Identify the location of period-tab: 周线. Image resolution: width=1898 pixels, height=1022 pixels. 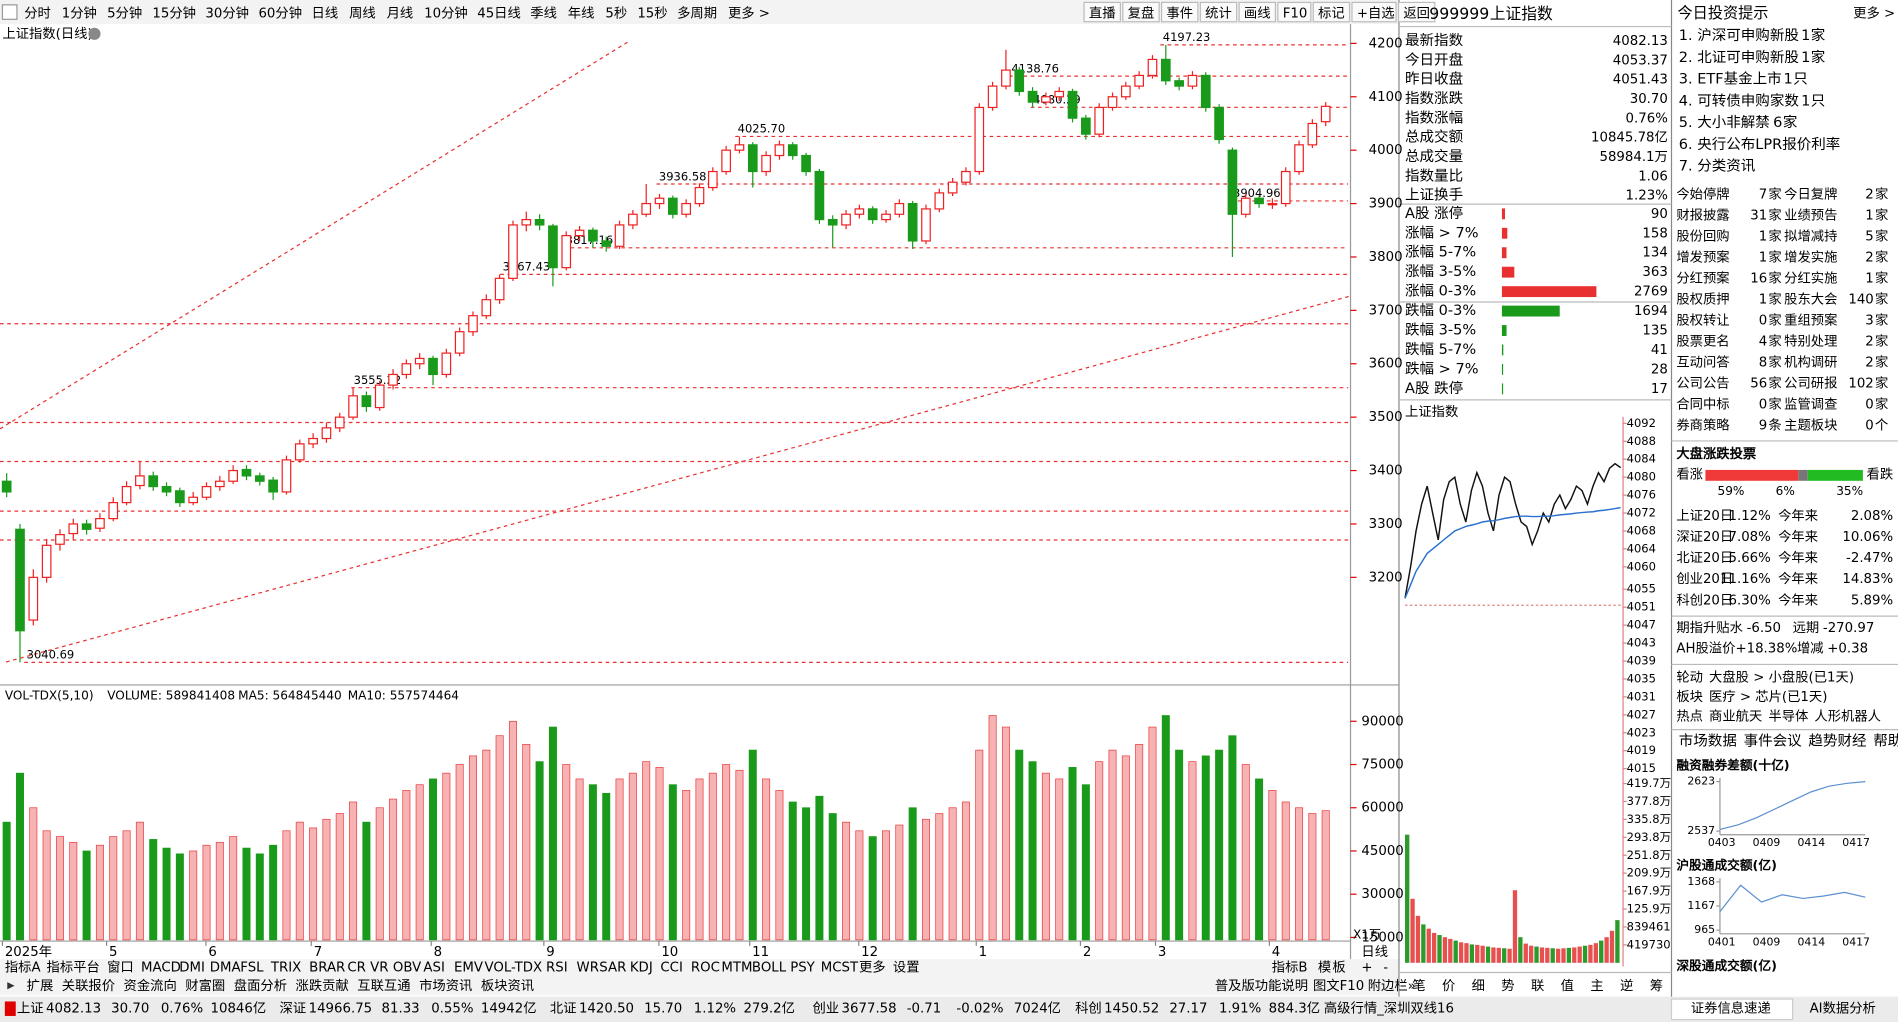
(362, 13).